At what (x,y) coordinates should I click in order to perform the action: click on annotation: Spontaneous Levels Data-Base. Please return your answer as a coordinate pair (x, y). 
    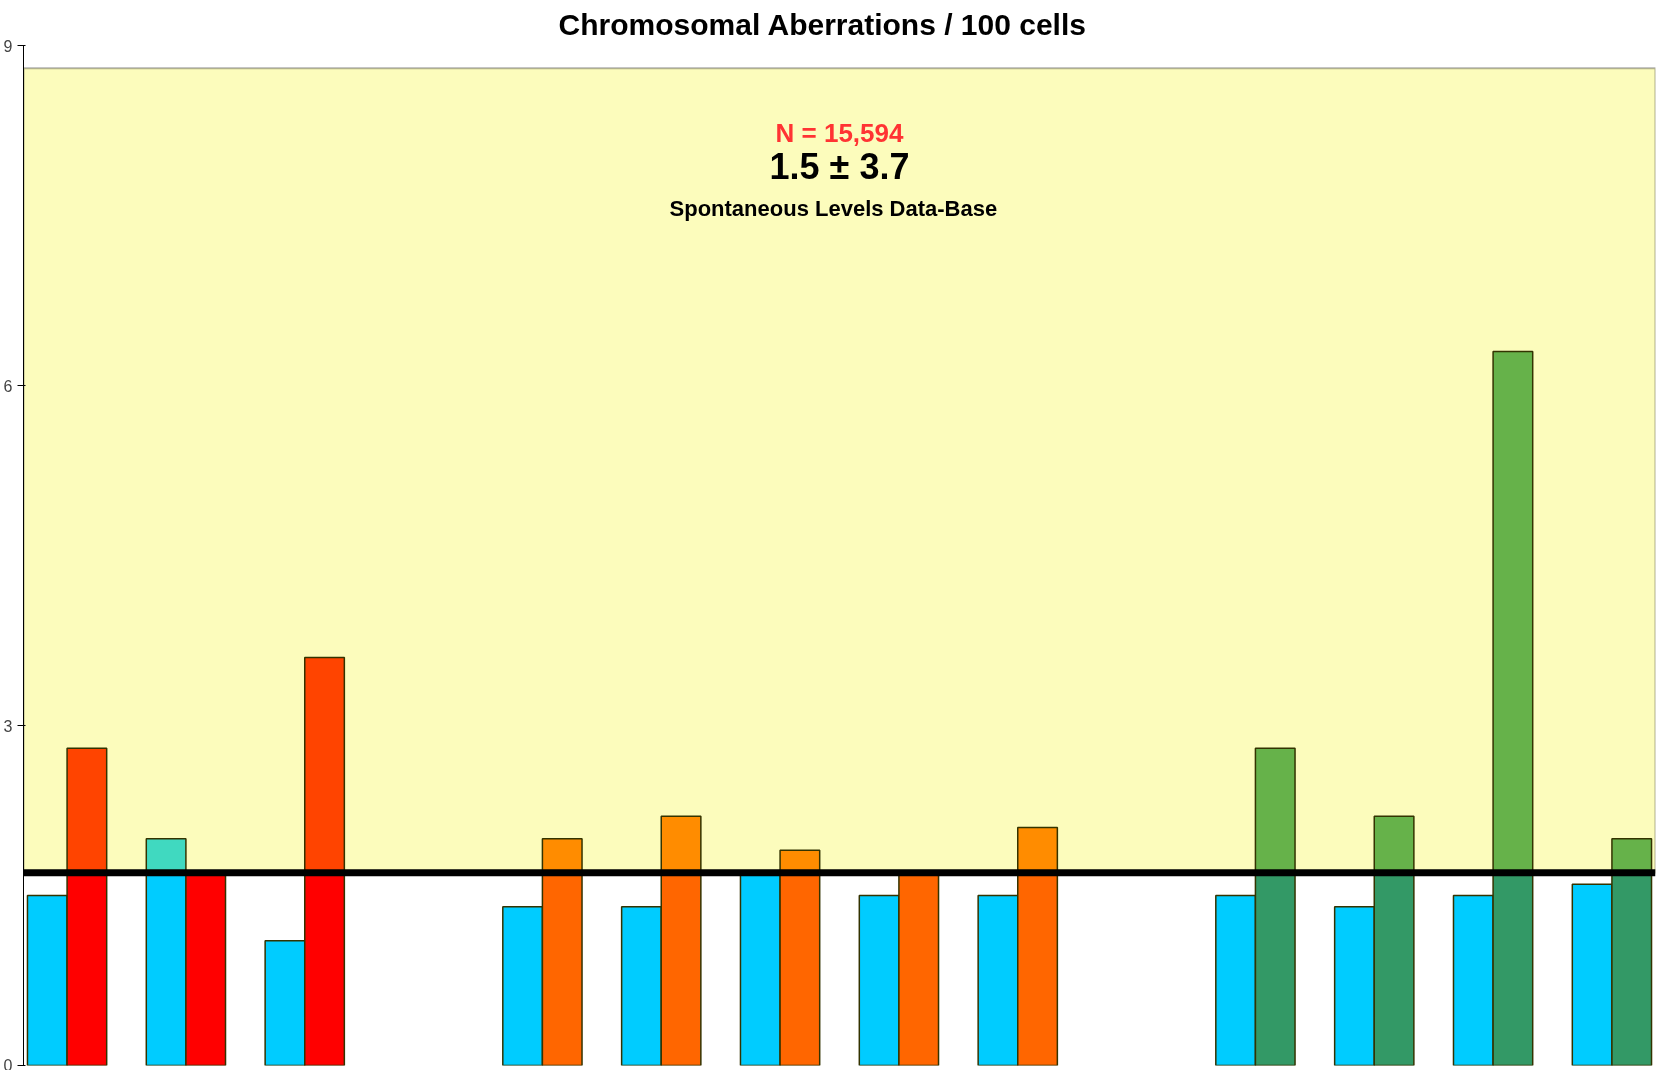
    Looking at the image, I should click on (833, 209).